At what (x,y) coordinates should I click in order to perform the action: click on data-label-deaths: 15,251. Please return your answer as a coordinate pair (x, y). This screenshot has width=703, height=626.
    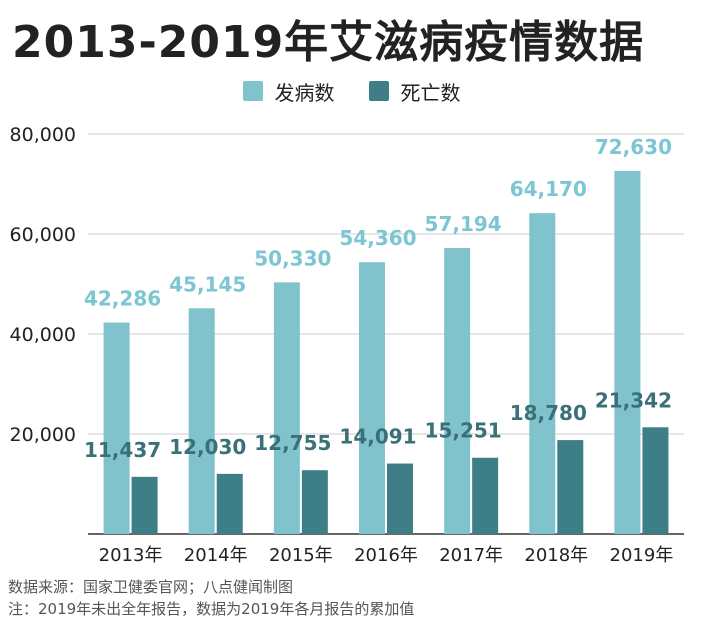
    Looking at the image, I should click on (463, 431).